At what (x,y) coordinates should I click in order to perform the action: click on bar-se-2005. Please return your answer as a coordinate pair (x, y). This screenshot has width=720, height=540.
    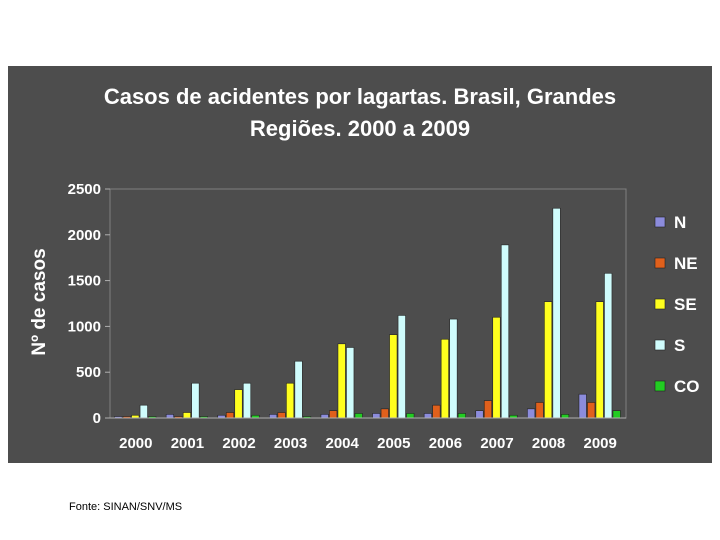
    Looking at the image, I should click on (393, 376).